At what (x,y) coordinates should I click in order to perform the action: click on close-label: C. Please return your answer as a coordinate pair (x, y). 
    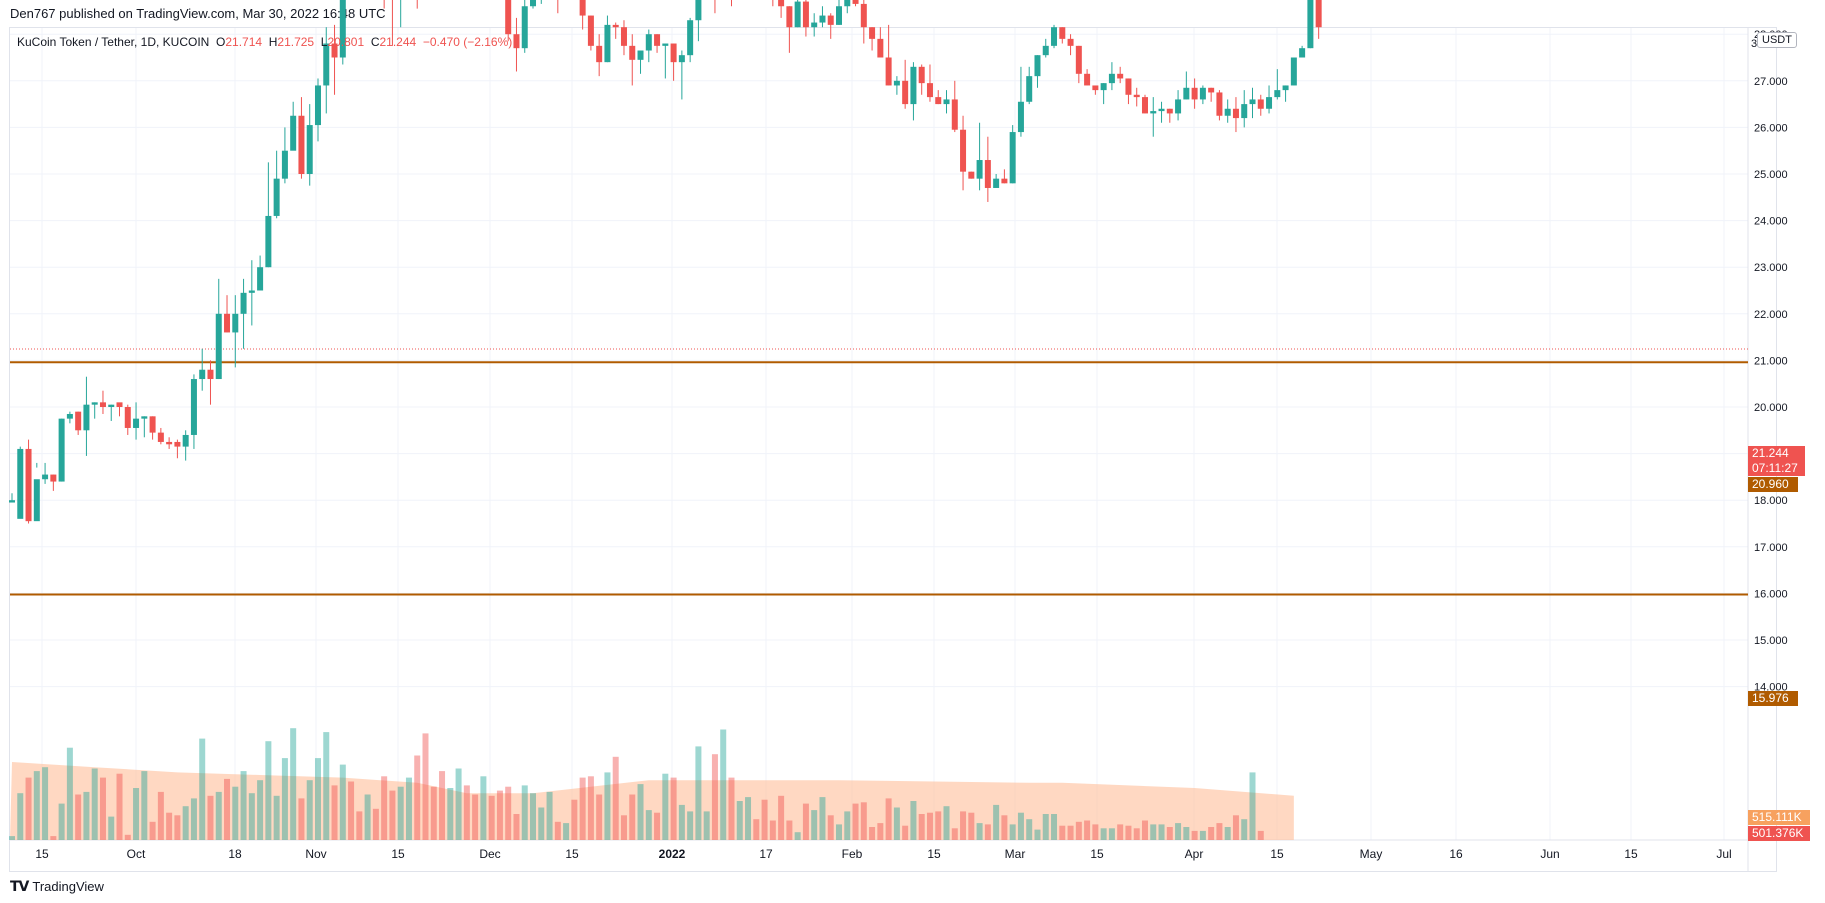
    Looking at the image, I should click on (375, 42).